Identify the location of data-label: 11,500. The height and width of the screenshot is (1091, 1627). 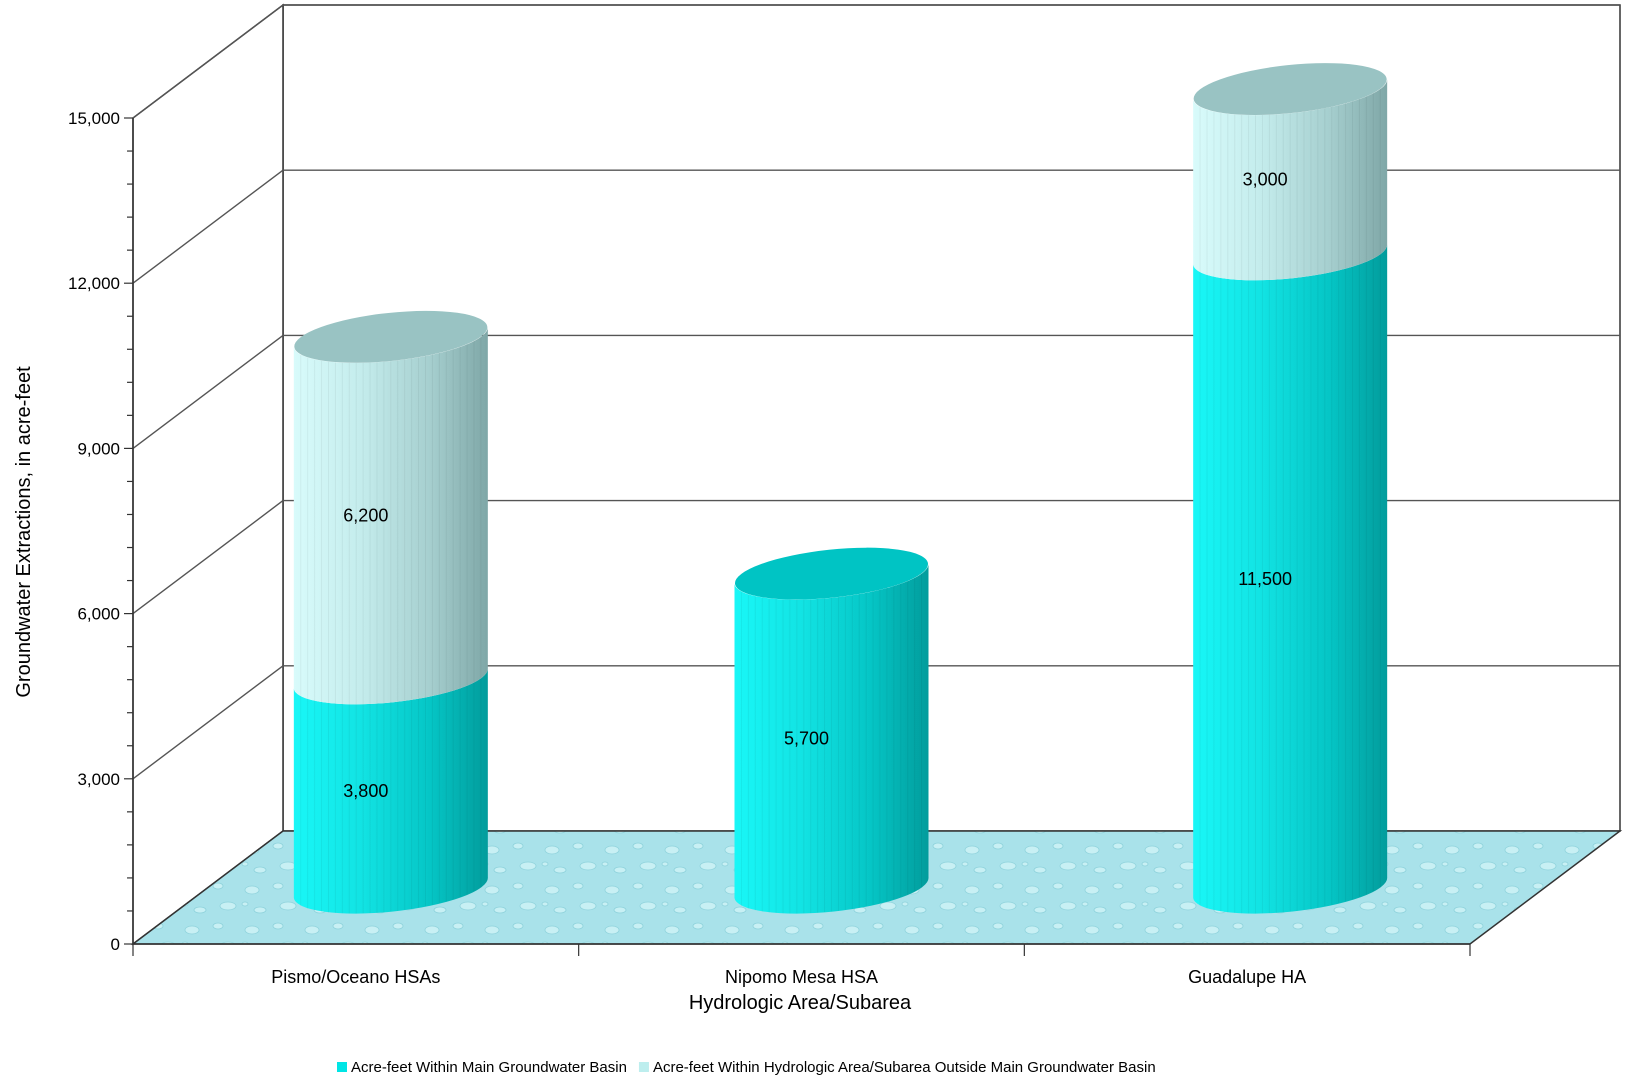
(1265, 579).